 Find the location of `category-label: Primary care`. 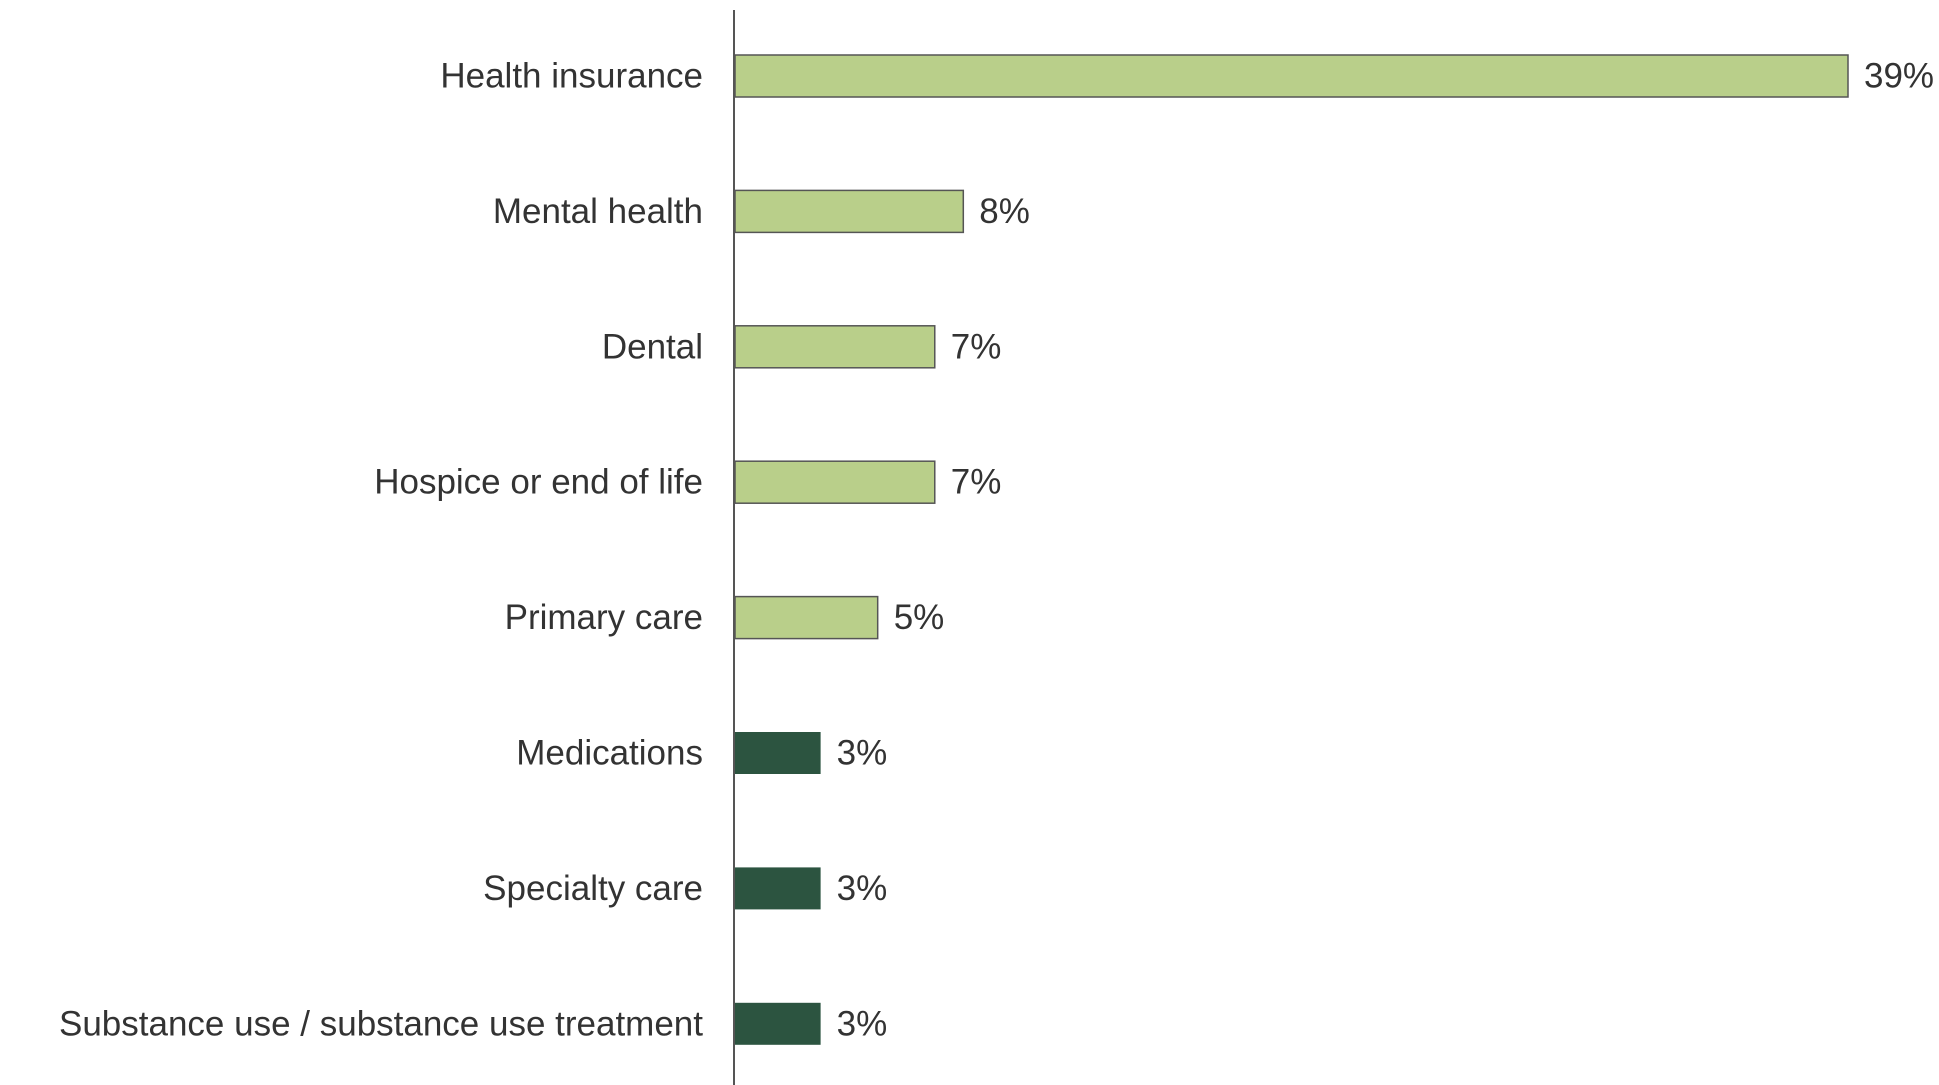

category-label: Primary care is located at coordinates (604, 617).